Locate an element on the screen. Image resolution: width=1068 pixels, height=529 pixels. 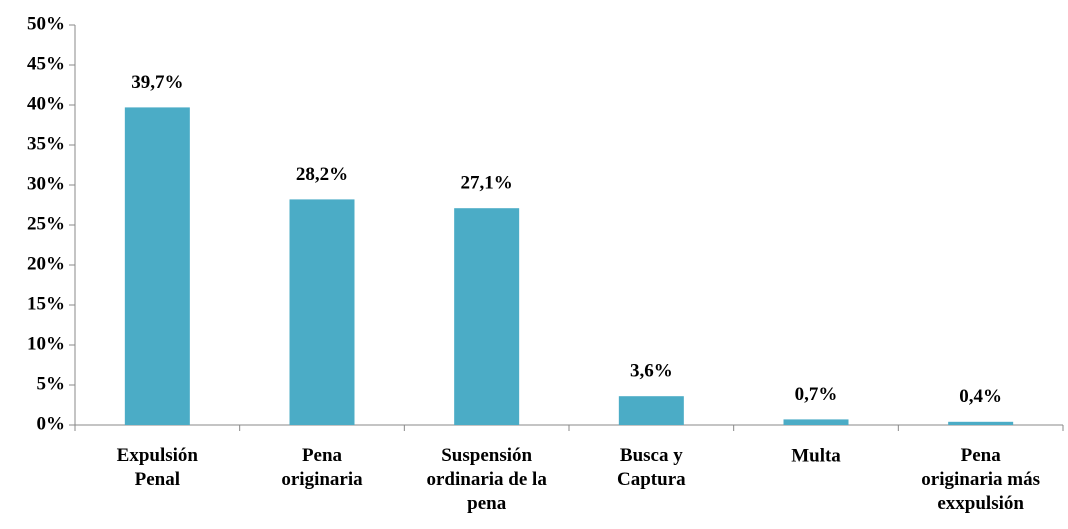
y-tick-label: 40% is located at coordinates (46, 103).